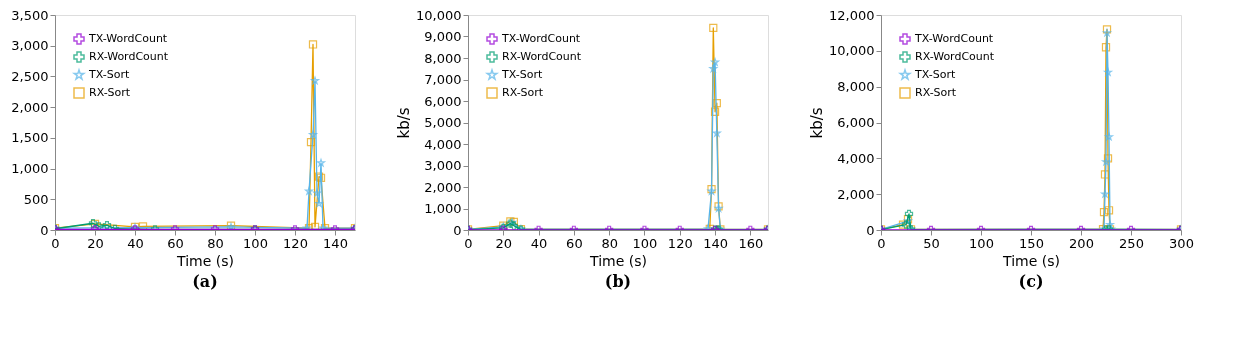 The image size is (1260, 356). Describe the element at coordinates (618, 281) in the screenshot. I see `text: (b)` at that location.